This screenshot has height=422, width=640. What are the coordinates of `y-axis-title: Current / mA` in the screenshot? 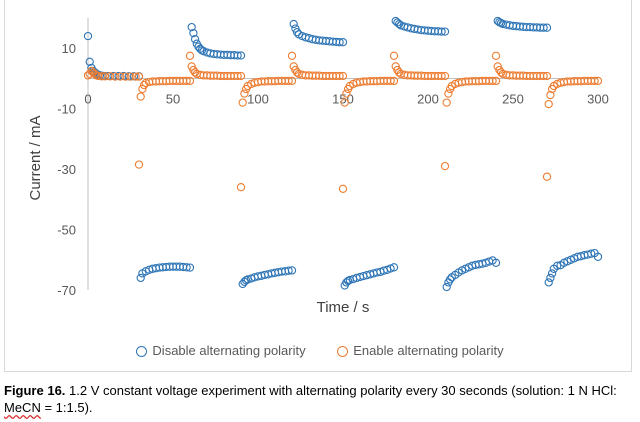 It's located at (35, 157).